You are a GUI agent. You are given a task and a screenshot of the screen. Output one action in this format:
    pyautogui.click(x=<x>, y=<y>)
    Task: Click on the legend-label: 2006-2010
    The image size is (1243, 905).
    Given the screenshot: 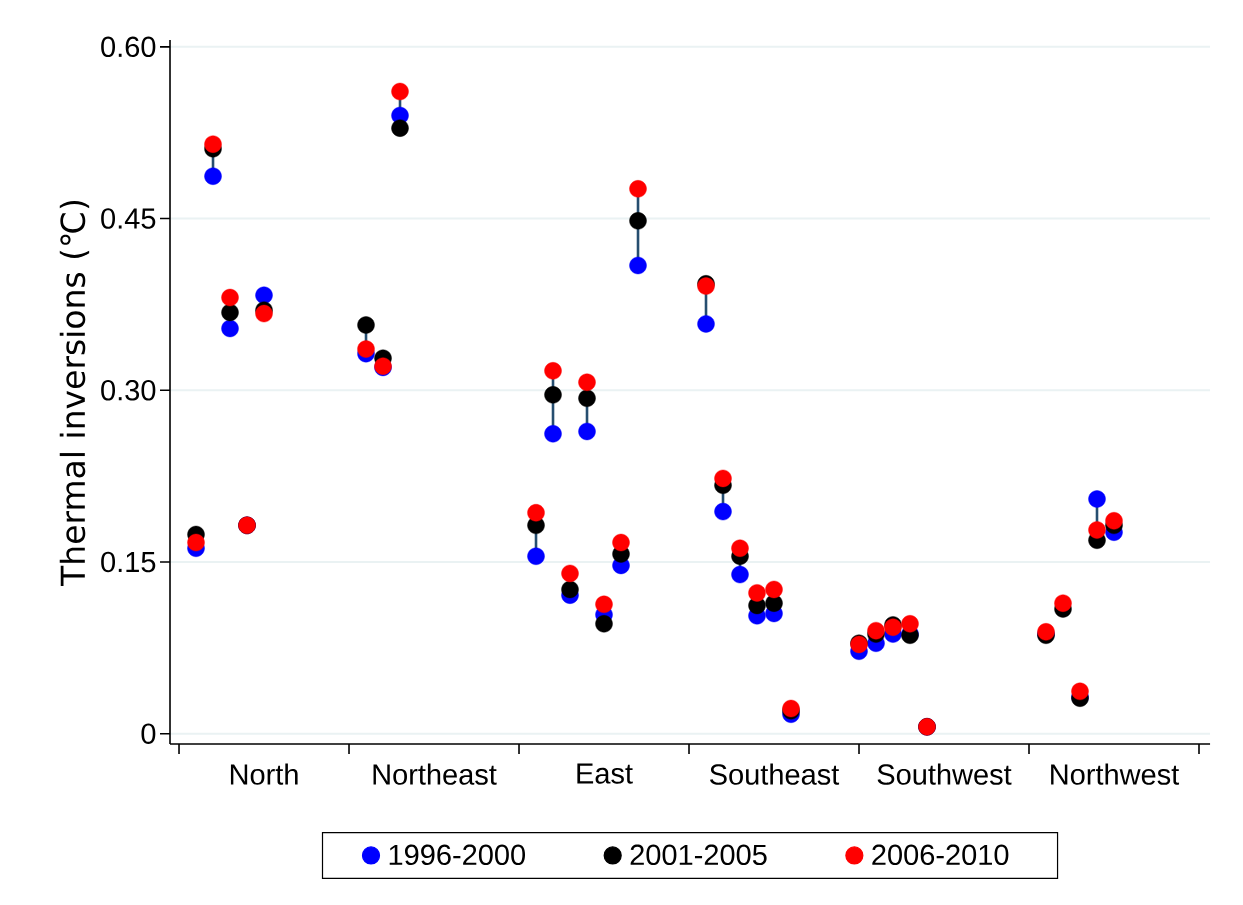 What is the action you would take?
    pyautogui.click(x=940, y=855)
    